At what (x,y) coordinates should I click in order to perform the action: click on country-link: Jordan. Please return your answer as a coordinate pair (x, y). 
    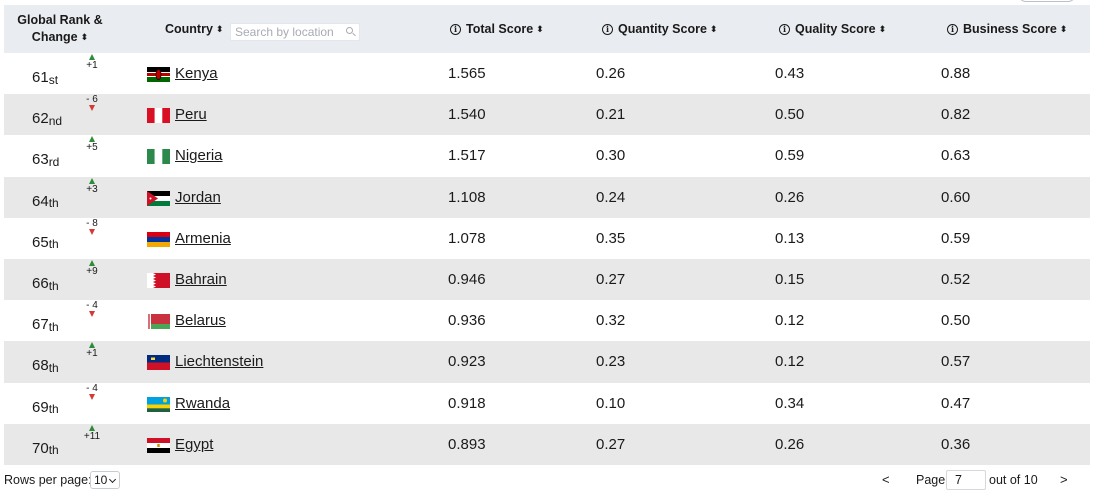
    Looking at the image, I should click on (198, 197).